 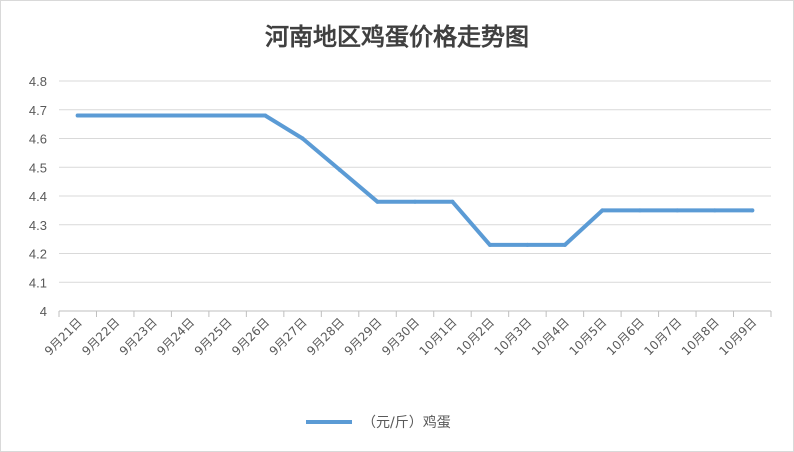 What do you see at coordinates (397, 37) in the screenshot?
I see `chart-title: 河南地区鸡蛋价格走势图` at bounding box center [397, 37].